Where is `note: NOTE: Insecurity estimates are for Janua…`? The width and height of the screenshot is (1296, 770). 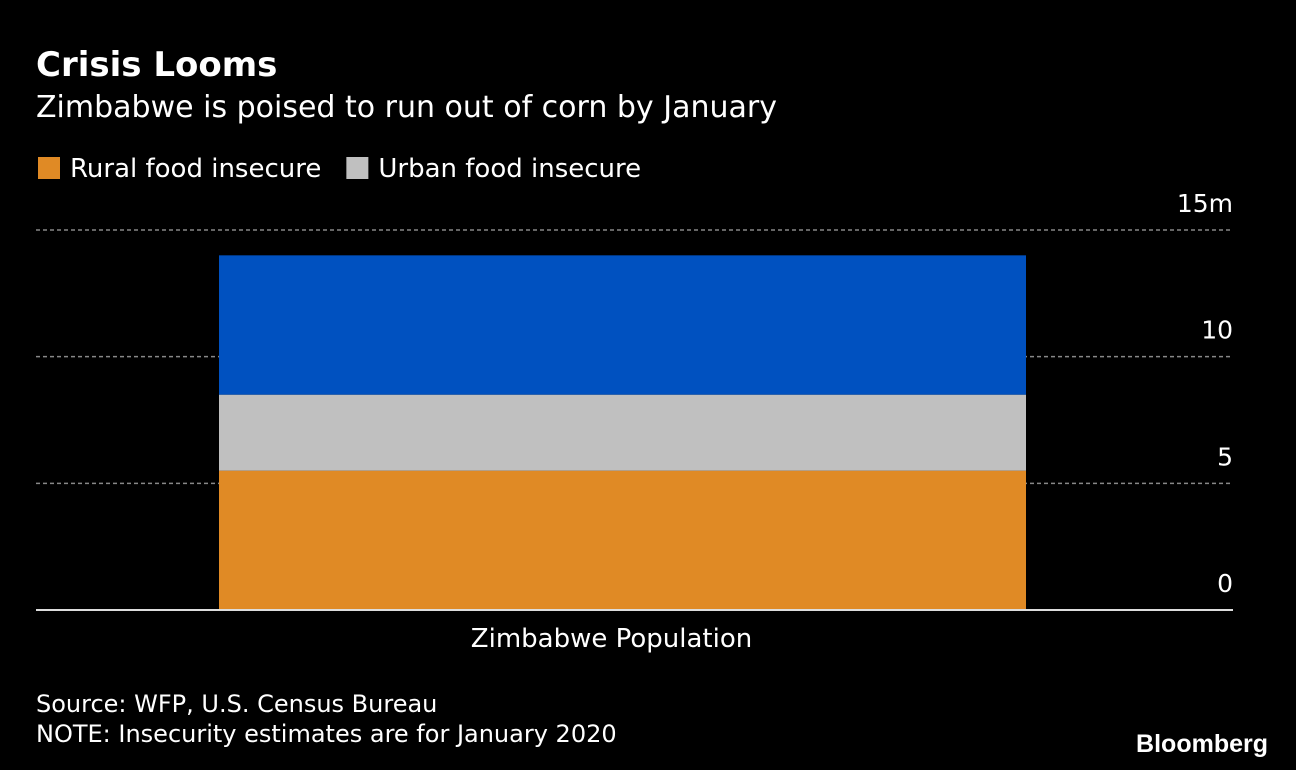
note: NOTE: Insecurity estimates are for Janua… is located at coordinates (326, 734).